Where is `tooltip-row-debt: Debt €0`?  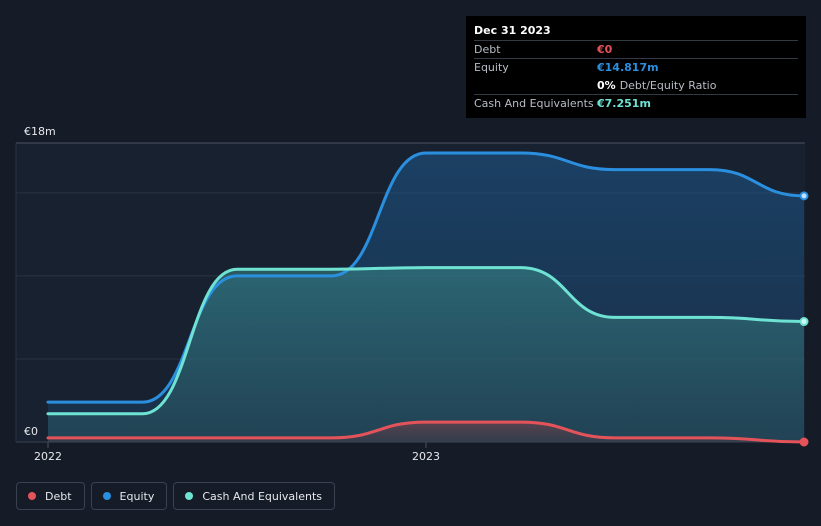
tooltip-row-debt: Debt €0 is located at coordinates (636, 49).